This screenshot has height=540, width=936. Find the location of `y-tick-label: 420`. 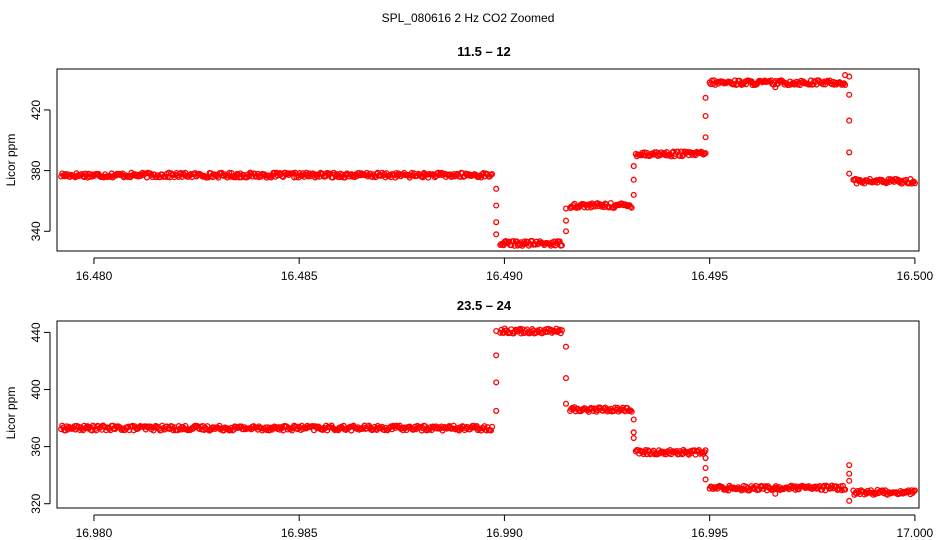

y-tick-label: 420 is located at coordinates (36, 110).